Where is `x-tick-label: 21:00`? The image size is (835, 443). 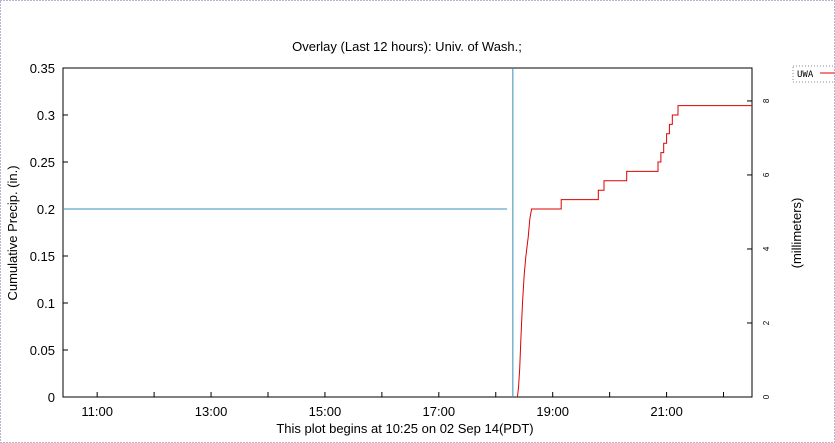
x-tick-label: 21:00 is located at coordinates (666, 411).